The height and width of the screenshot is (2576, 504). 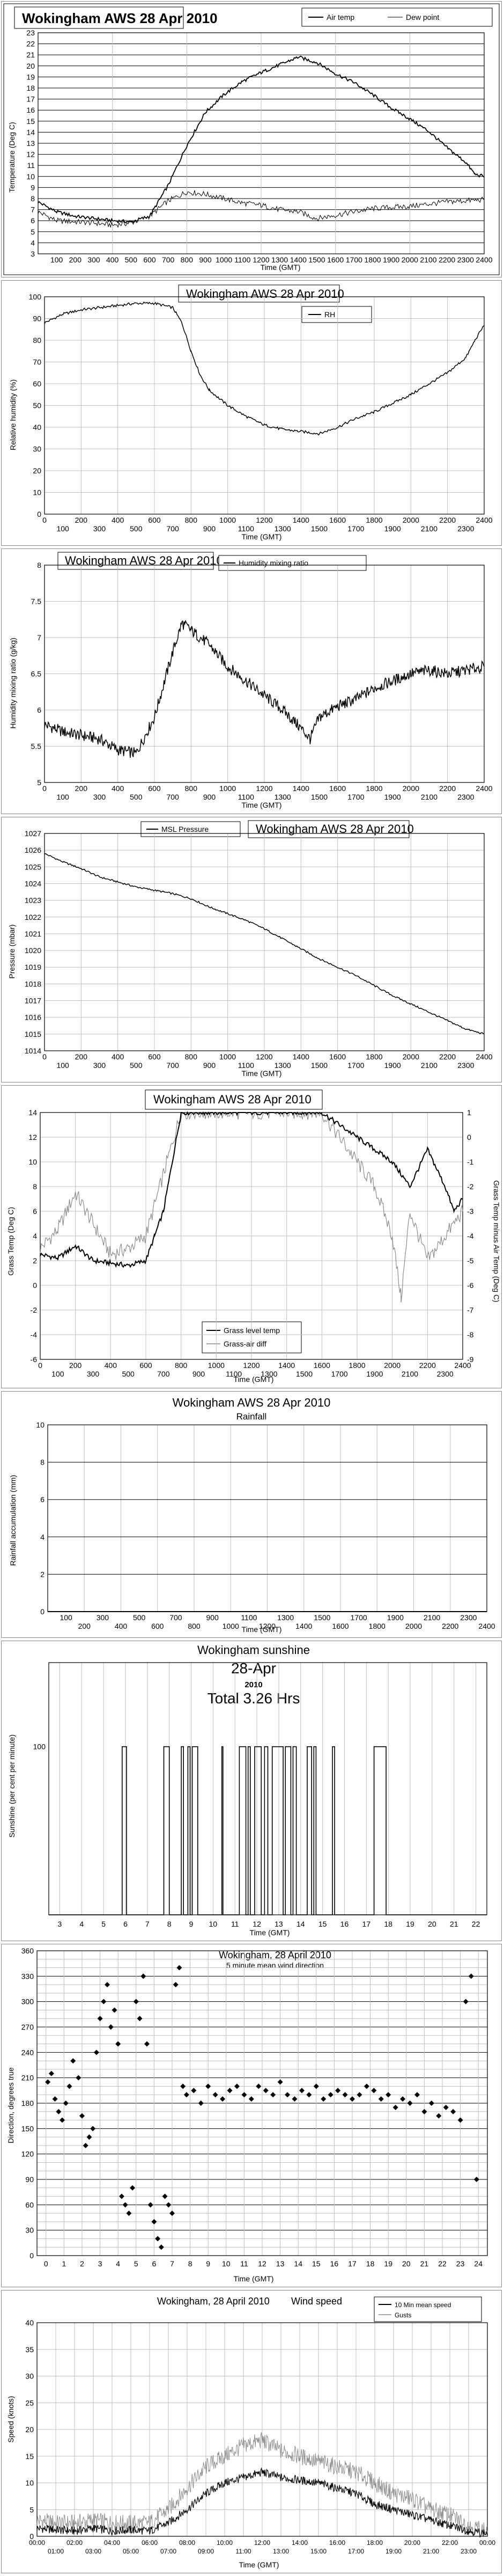 I want to click on x-tick-label-top: 1600, so click(x=322, y=1365).